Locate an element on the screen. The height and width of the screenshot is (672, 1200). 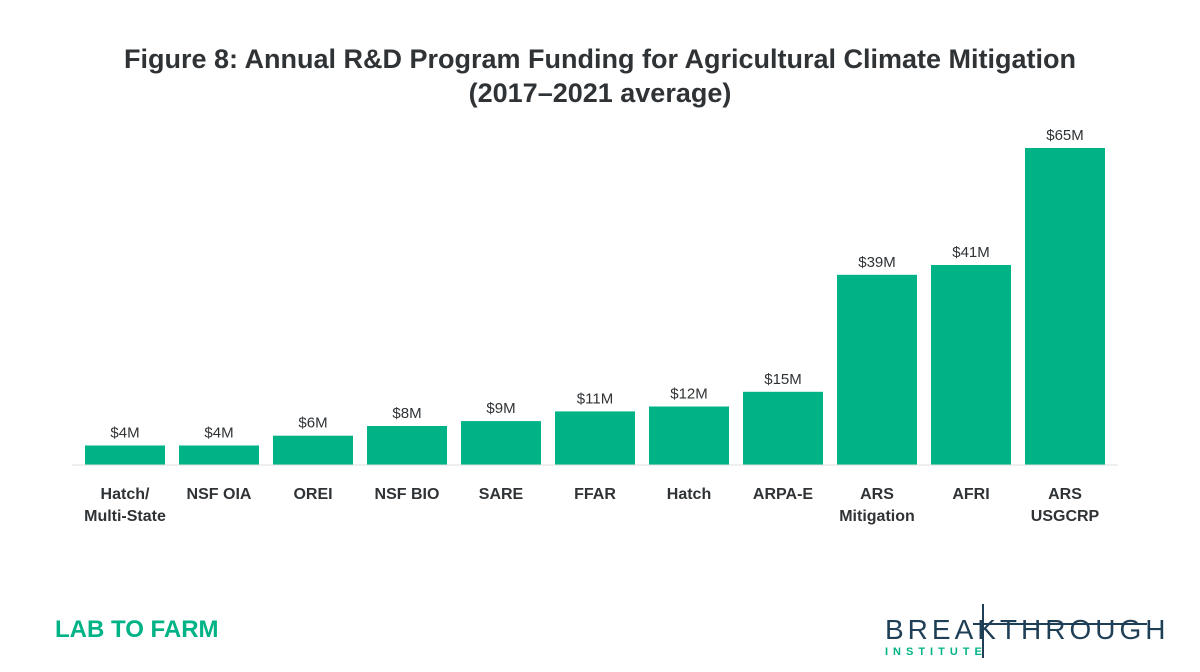
category-label-8: ARS Mitigation is located at coordinates (877, 505).